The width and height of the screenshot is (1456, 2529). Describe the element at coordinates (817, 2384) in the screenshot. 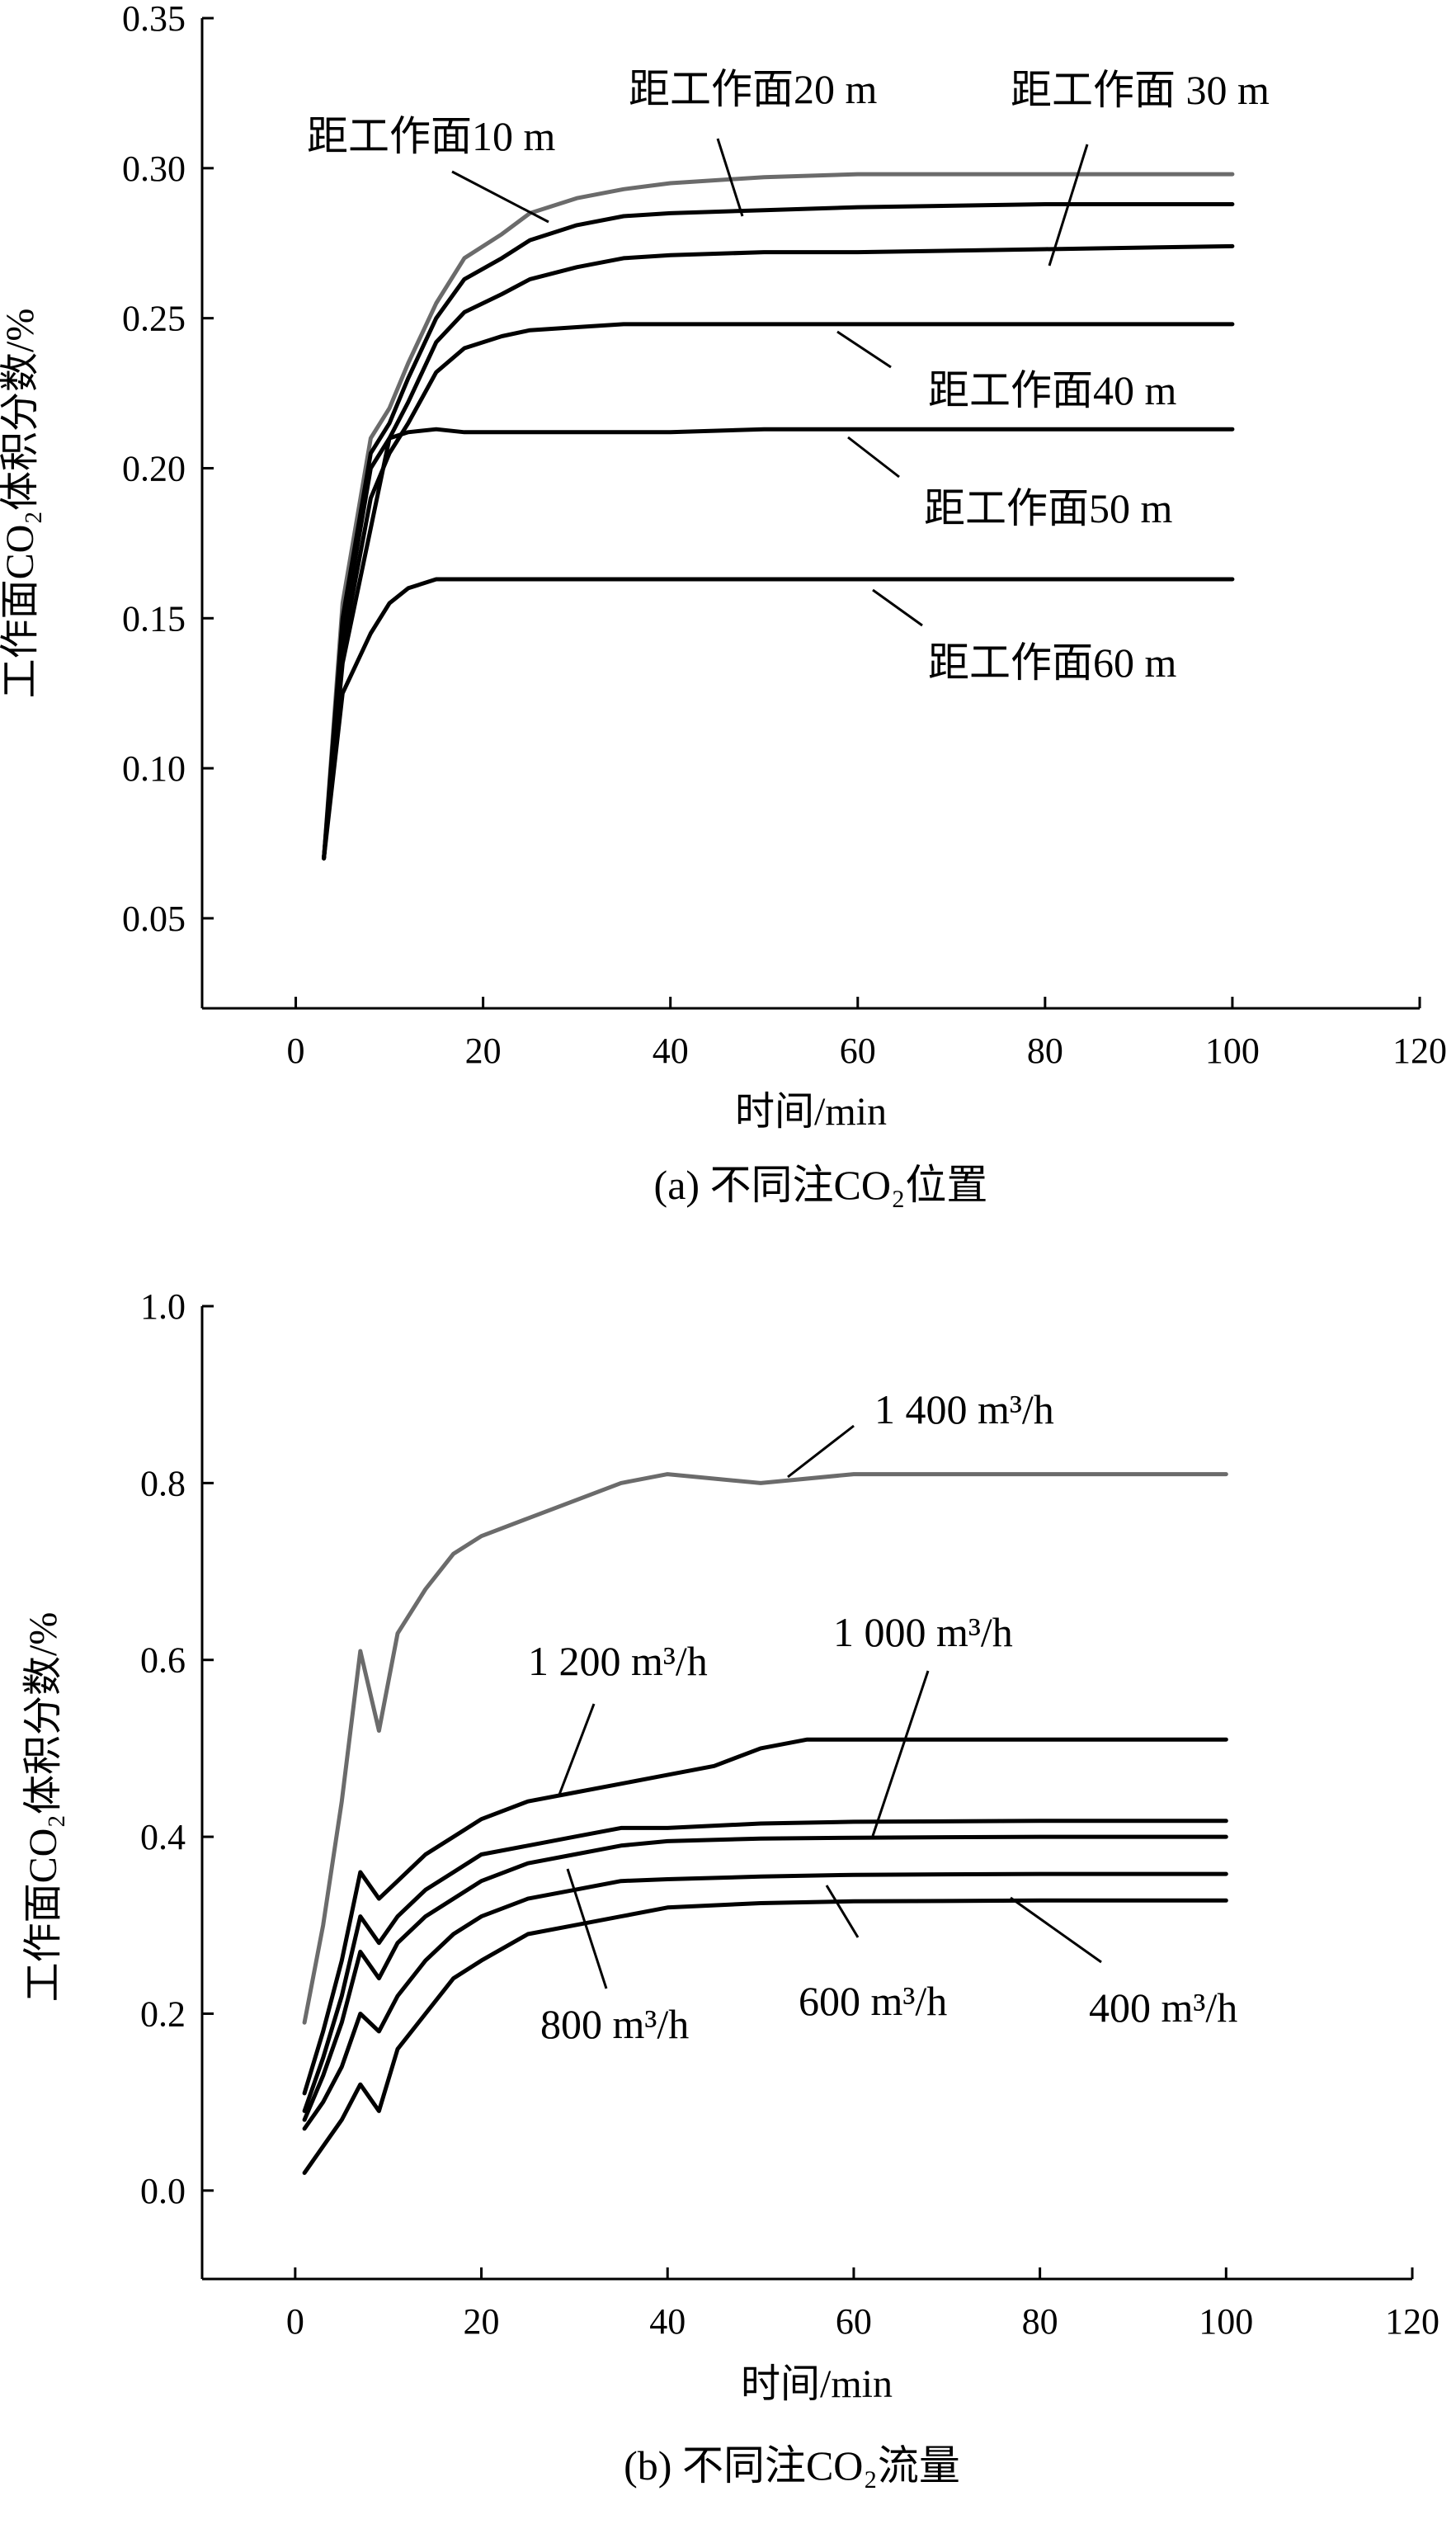

I see `chart-b-x-label: 时间/min` at that location.